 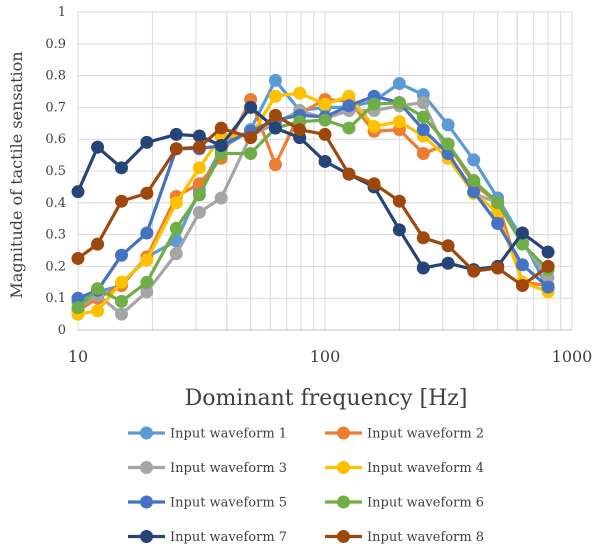 I want to click on legend-item: Input waveform 6, so click(x=404, y=503).